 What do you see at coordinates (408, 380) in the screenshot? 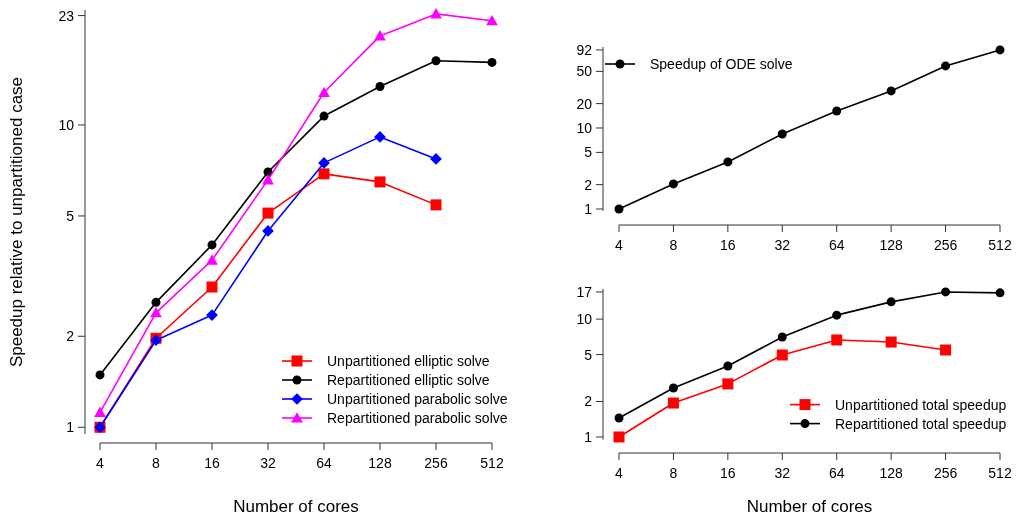
I see `legend-label: Repartitioned elliptic solve` at bounding box center [408, 380].